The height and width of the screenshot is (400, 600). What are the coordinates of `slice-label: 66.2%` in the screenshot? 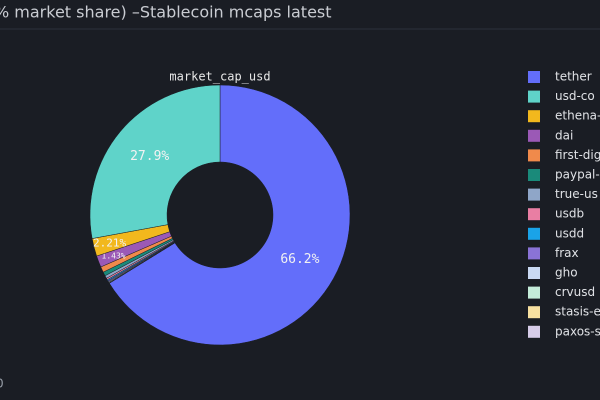 It's located at (299, 259).